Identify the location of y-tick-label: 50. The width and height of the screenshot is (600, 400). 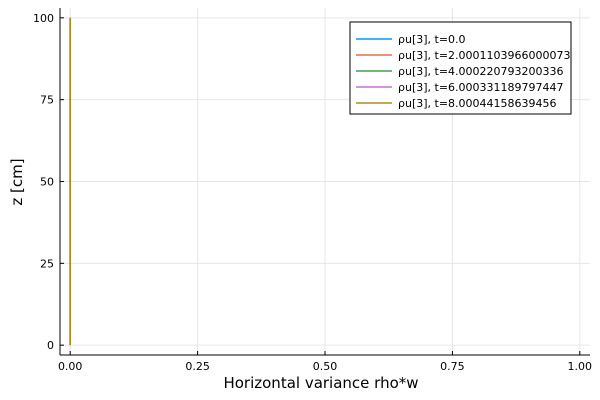
(47, 182).